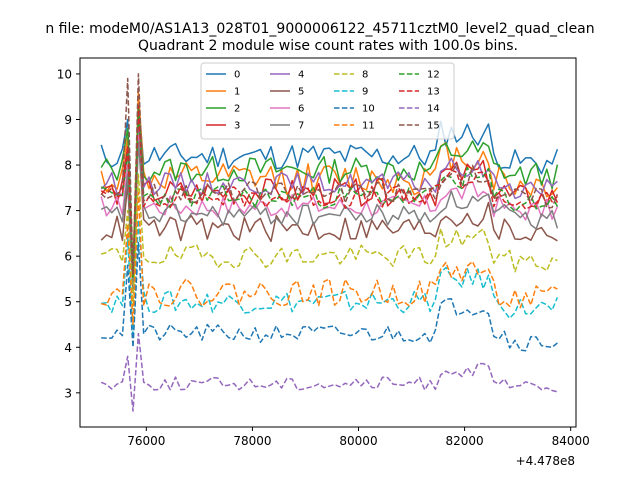  I want to click on legend-label: 15, so click(433, 126).